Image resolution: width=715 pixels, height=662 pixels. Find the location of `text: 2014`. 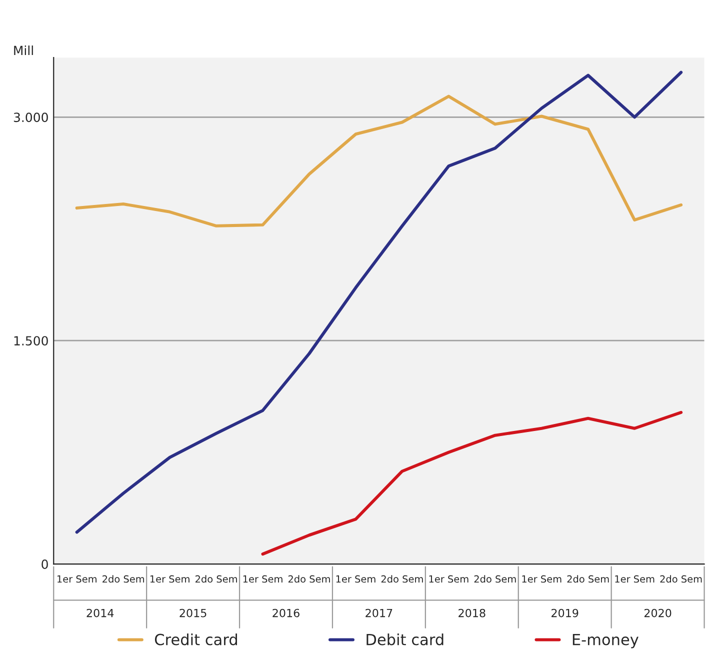

text: 2014 is located at coordinates (100, 613).